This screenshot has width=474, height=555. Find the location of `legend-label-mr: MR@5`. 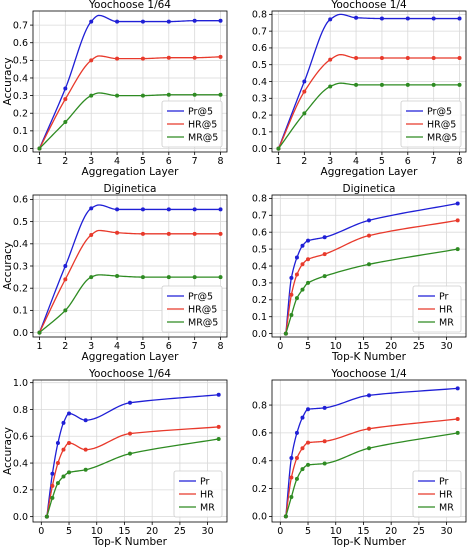

legend-label-mr: MR@5 is located at coordinates (442, 137).